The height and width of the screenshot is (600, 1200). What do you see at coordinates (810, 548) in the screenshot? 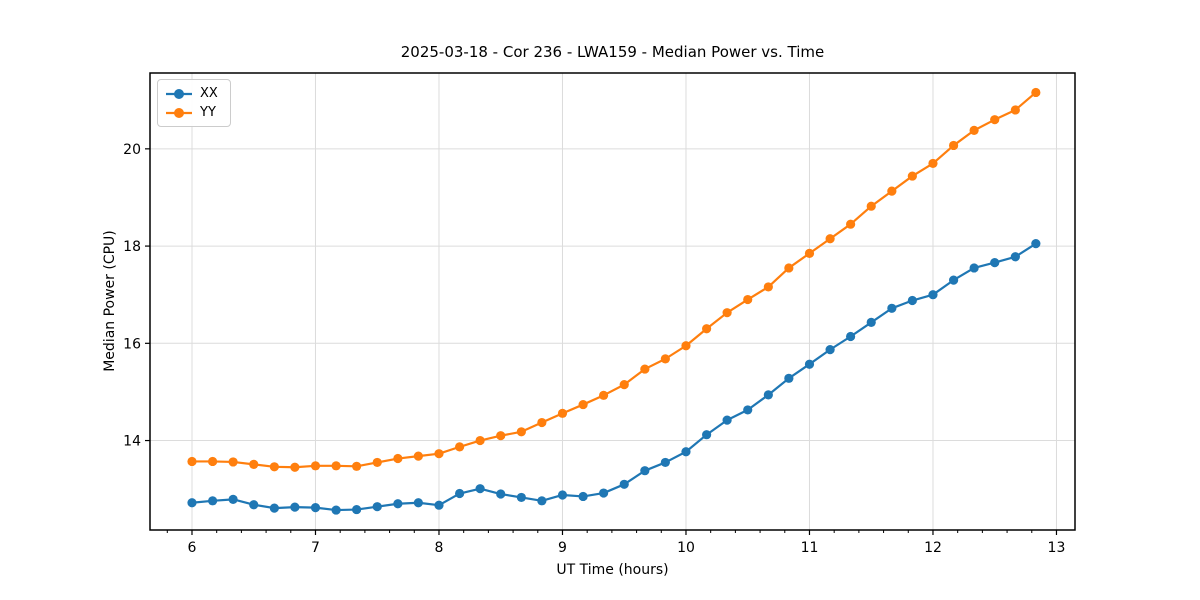
I see `x-tick-label: 11` at bounding box center [810, 548].